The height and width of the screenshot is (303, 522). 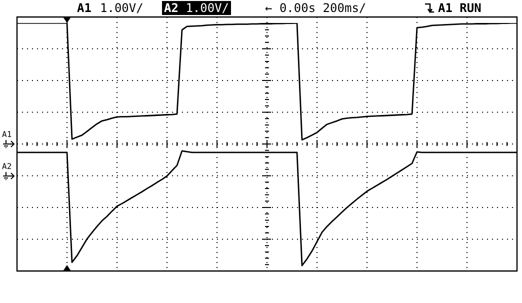 What do you see at coordinates (171, 8) in the screenshot?
I see `text: A2` at bounding box center [171, 8].